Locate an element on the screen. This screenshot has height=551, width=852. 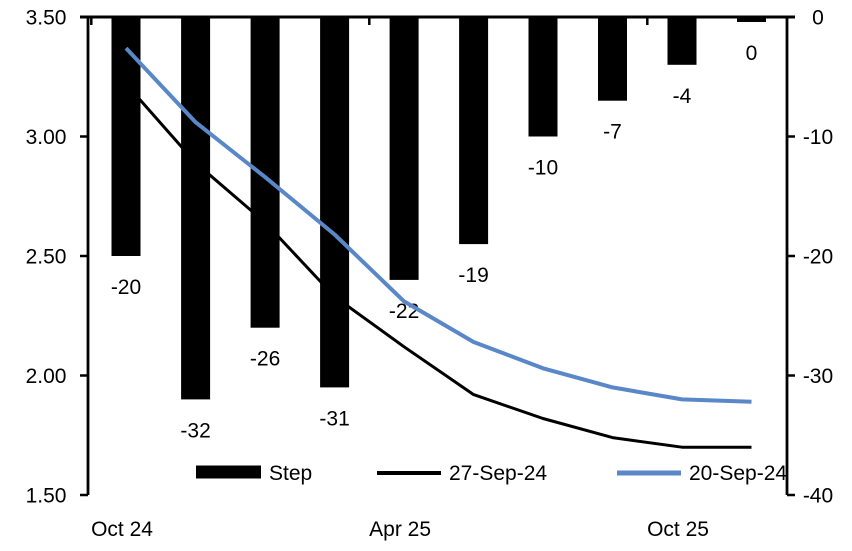
step-bar-value-label: -10 is located at coordinates (543, 168).